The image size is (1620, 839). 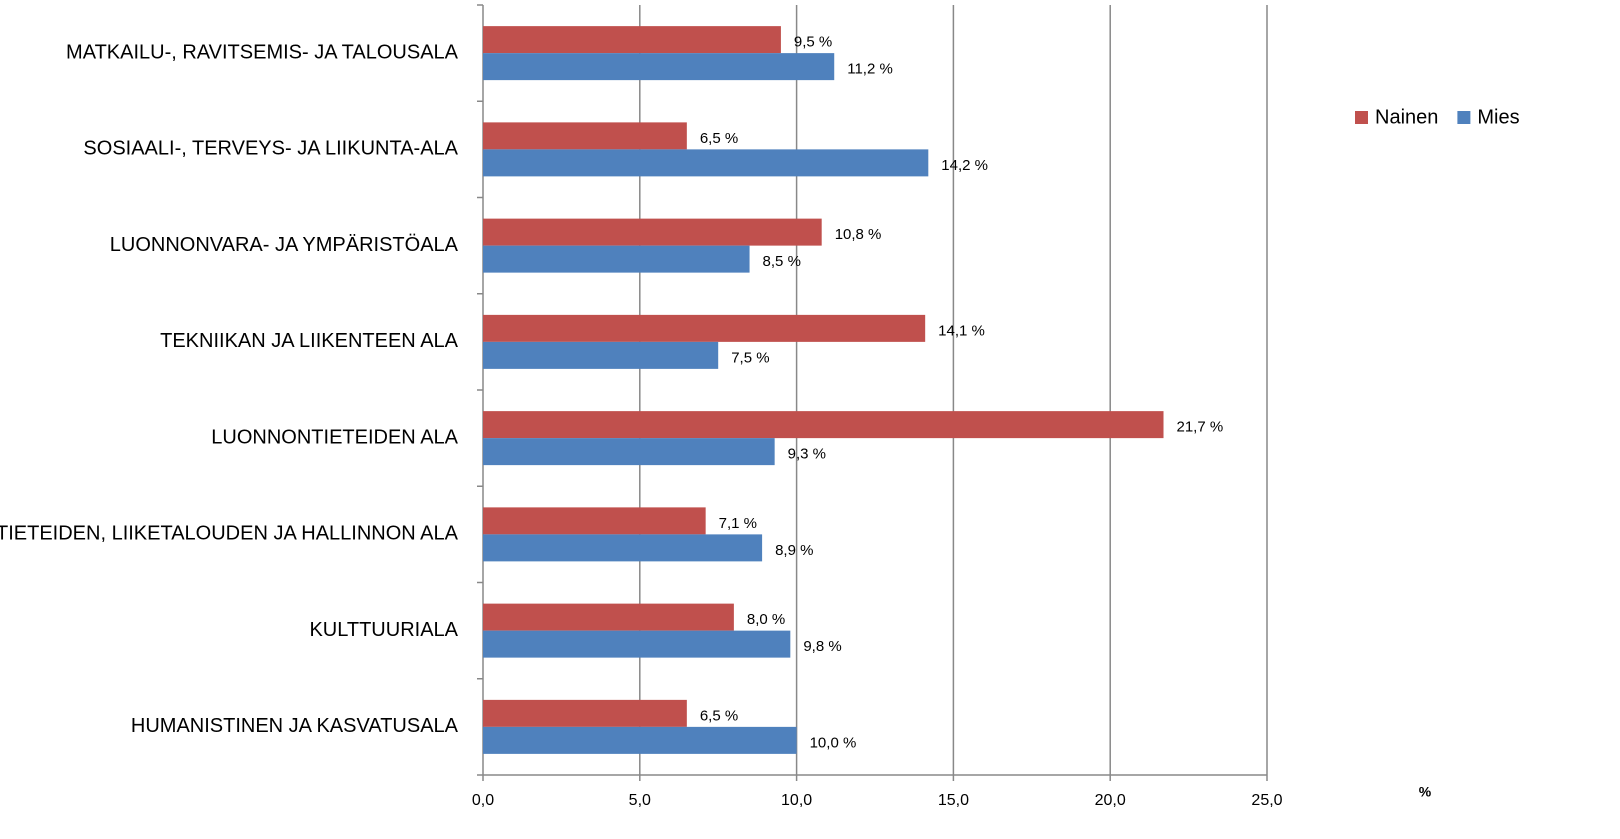 What do you see at coordinates (1200, 427) in the screenshot?
I see `value-label: 21,7 %` at bounding box center [1200, 427].